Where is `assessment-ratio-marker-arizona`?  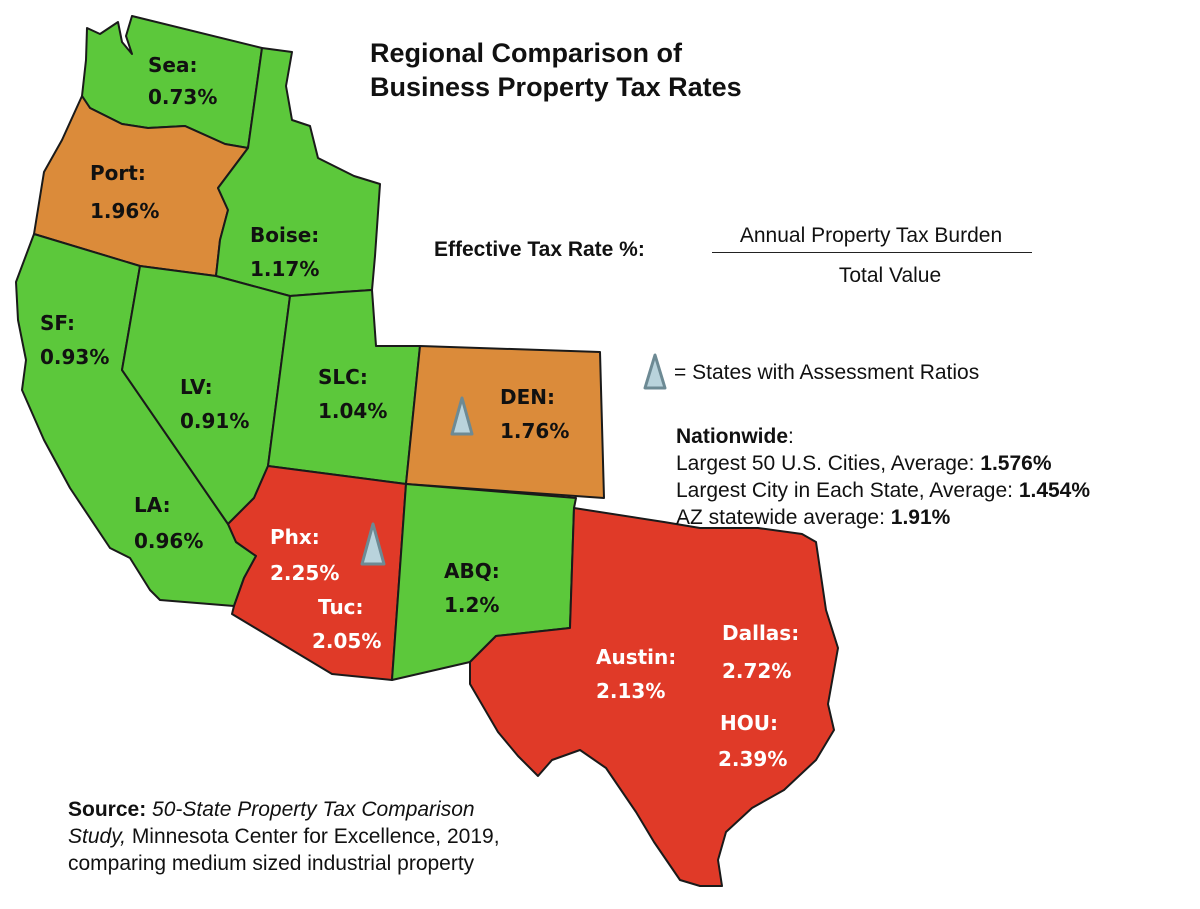
assessment-ratio-marker-arizona is located at coordinates (373, 544).